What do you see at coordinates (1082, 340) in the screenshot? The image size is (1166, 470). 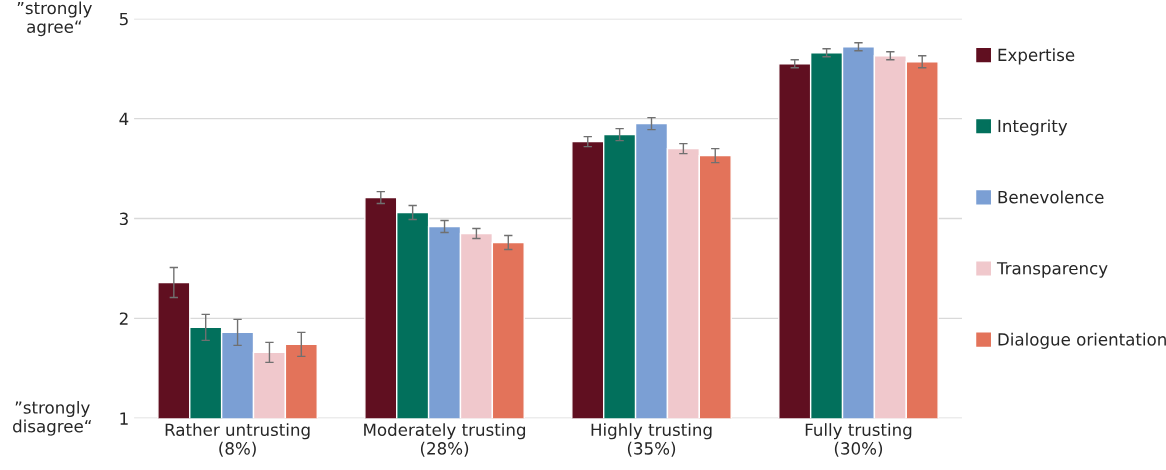 I see `legend-label: Dialogue orientation` at bounding box center [1082, 340].